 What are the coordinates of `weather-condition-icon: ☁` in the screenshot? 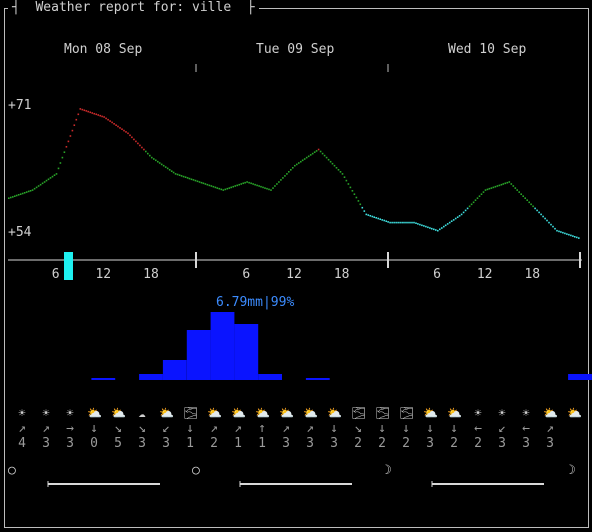 It's located at (142, 413).